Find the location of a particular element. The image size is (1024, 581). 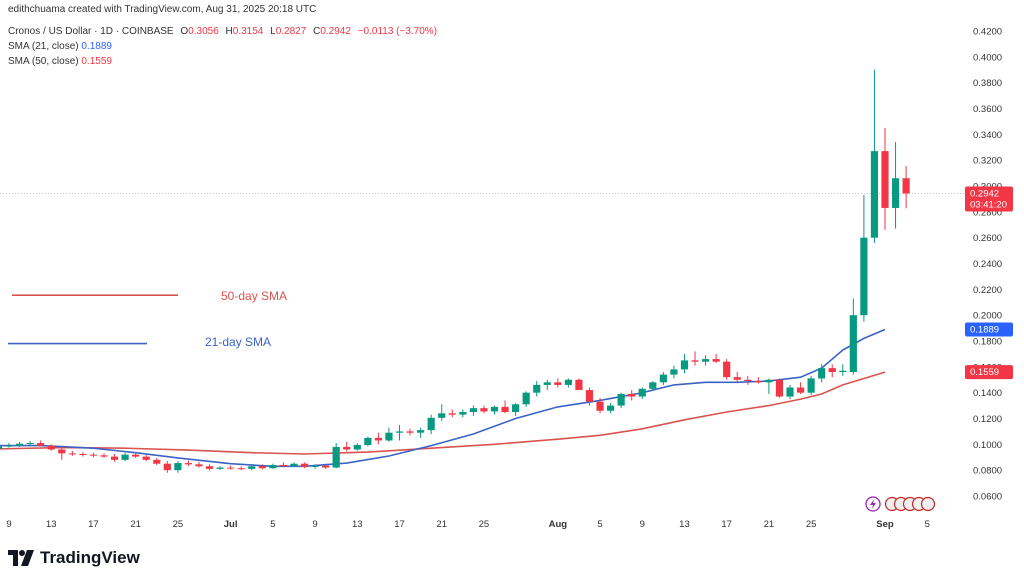

brand-name: TradingView is located at coordinates (90, 557).